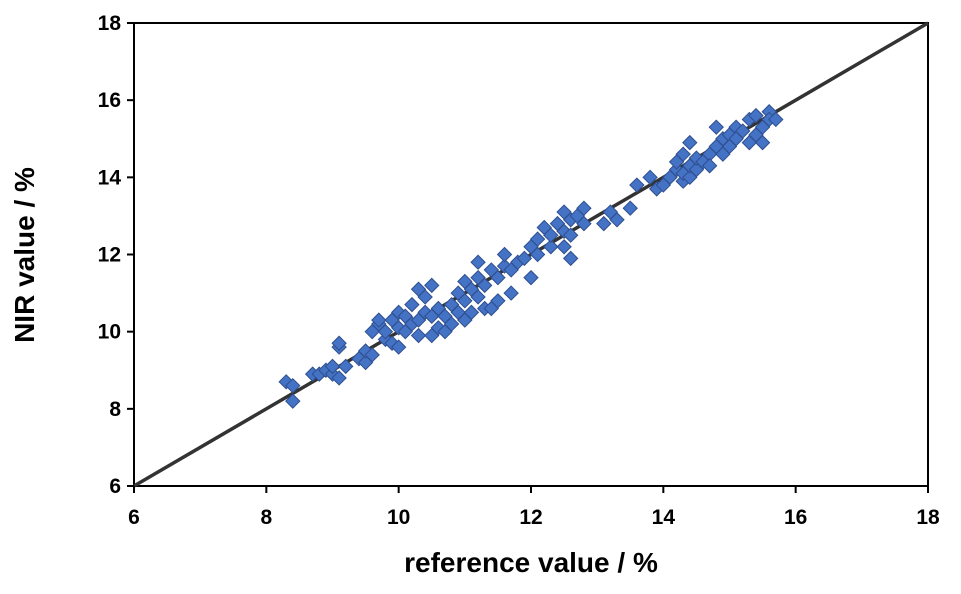 This screenshot has height=594, width=961. What do you see at coordinates (109, 255) in the screenshot?
I see `y-tick-label: 12` at bounding box center [109, 255].